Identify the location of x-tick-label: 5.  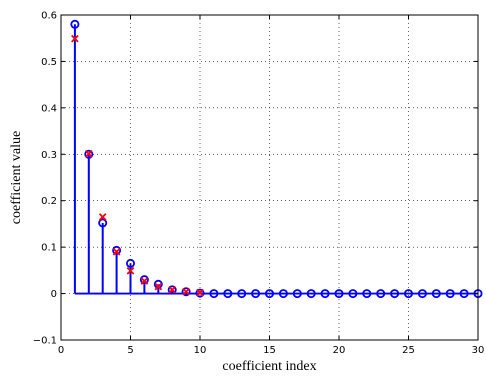
(130, 350).